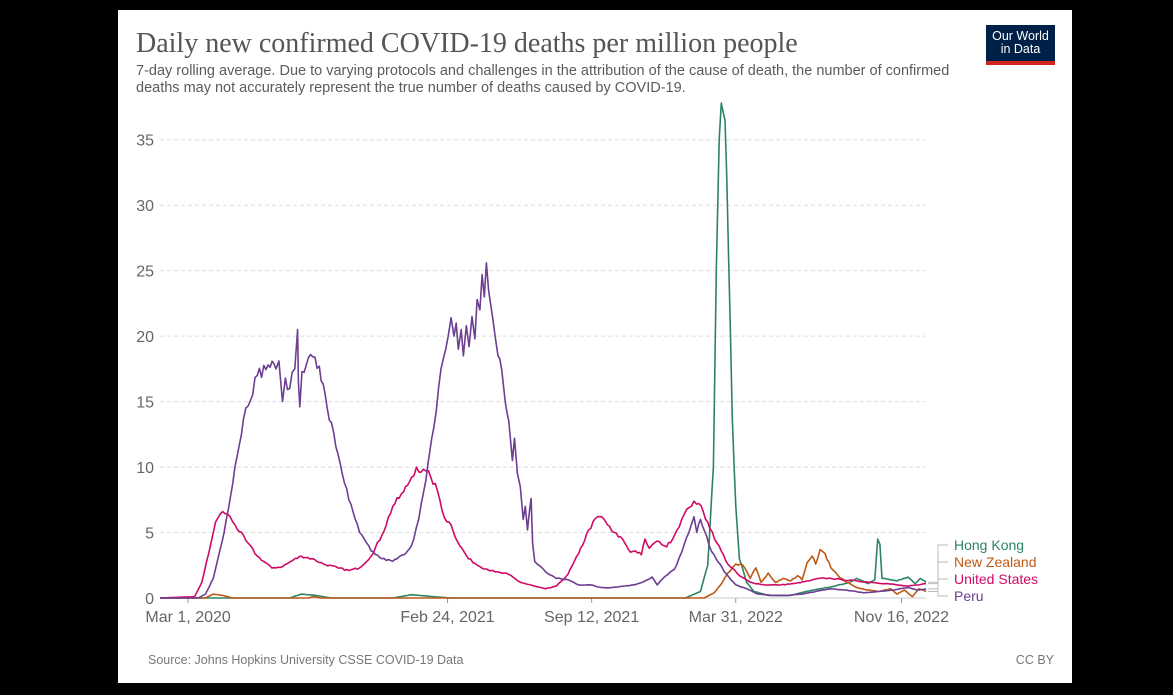 This screenshot has width=1173, height=695. Describe the element at coordinates (145, 370) in the screenshot. I see `y-axis: 0 5 10 15 20 25 30 35` at that location.